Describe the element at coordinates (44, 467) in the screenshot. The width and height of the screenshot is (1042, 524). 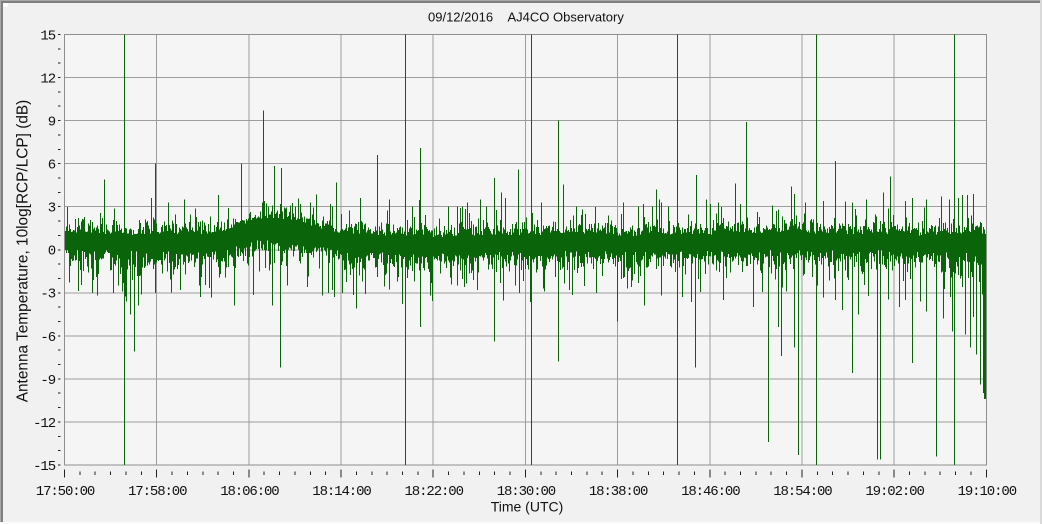
I see `svg-text: -15` at that location.